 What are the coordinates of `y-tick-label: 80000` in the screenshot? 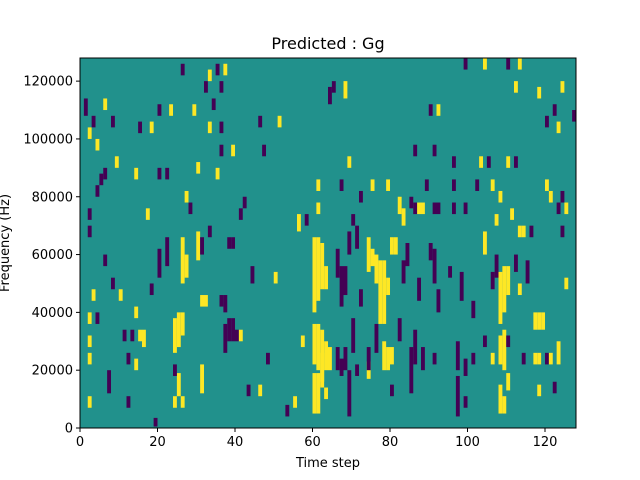 It's located at (52, 197).